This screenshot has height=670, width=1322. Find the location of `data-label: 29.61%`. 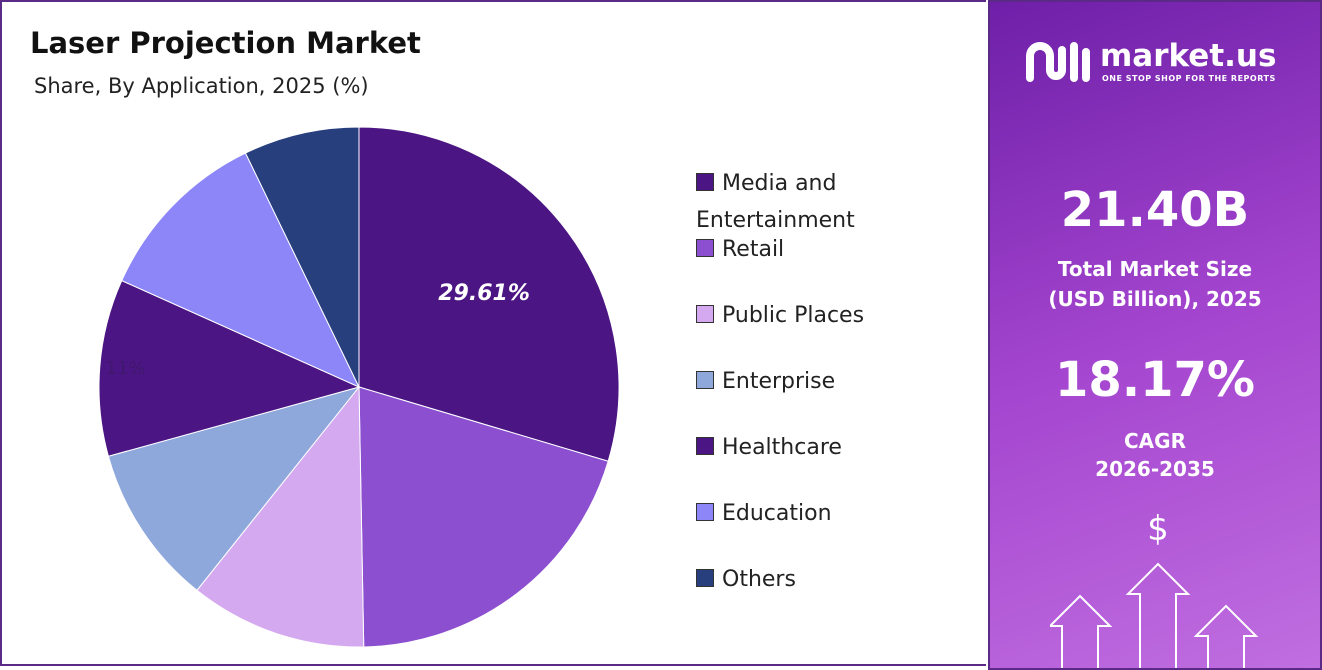

data-label: 29.61% is located at coordinates (484, 293).